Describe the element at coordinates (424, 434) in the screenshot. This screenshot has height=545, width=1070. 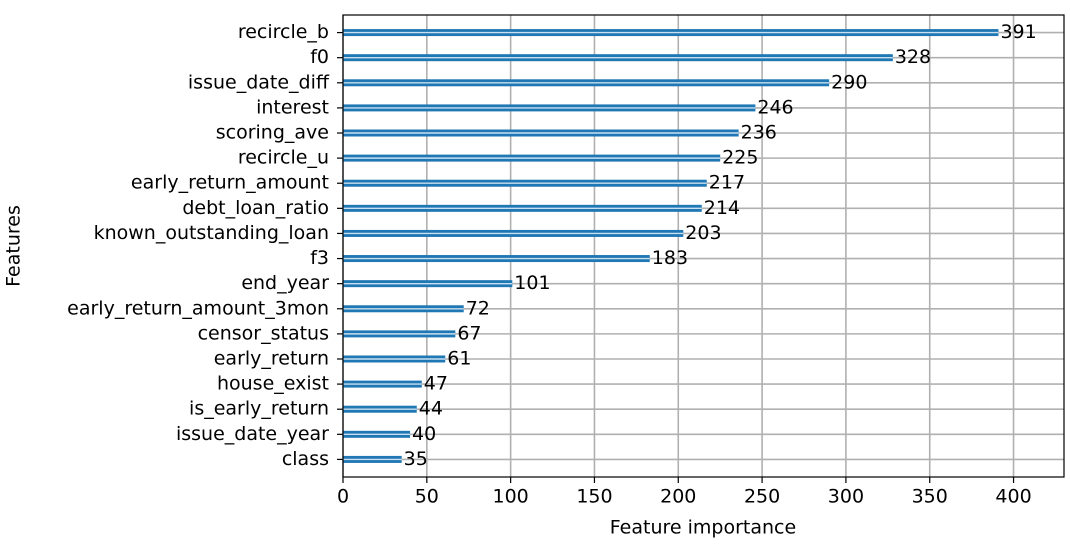
I see `value-label: 40` at that location.